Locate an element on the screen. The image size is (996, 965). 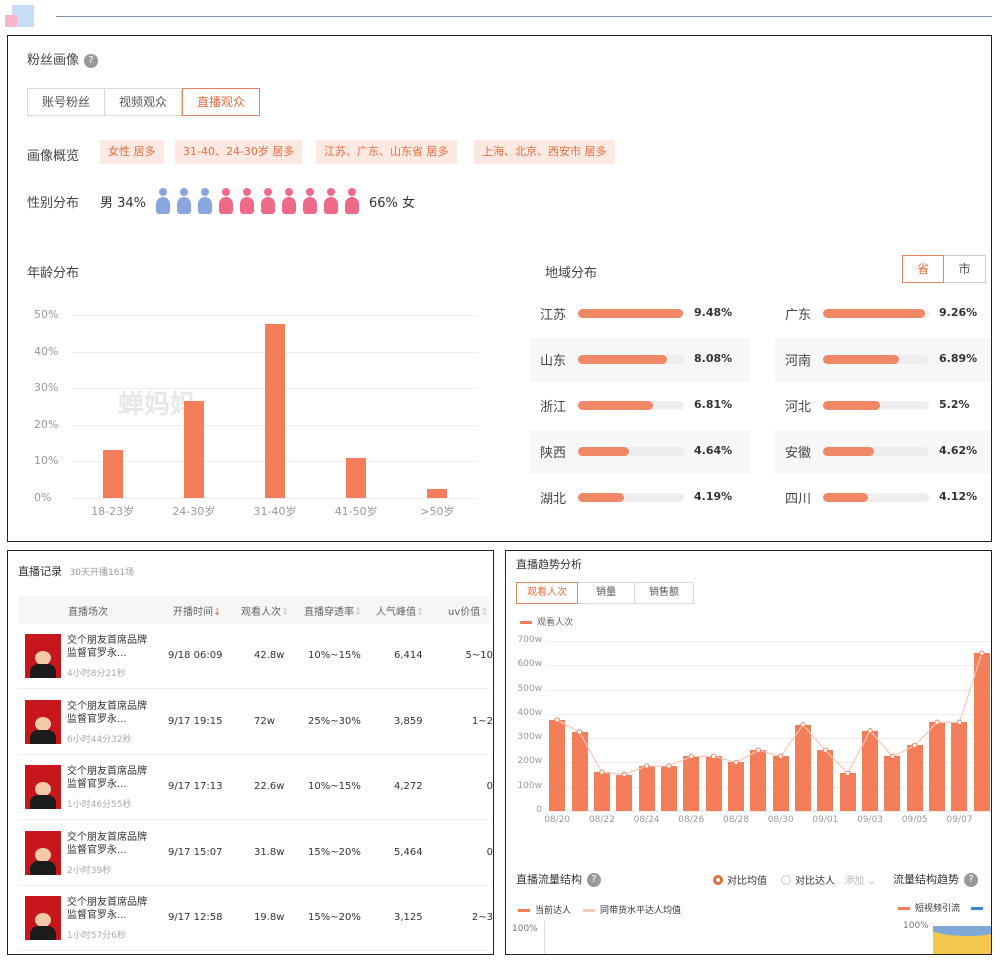
col-start-time-text: 开播时间 is located at coordinates (193, 612).